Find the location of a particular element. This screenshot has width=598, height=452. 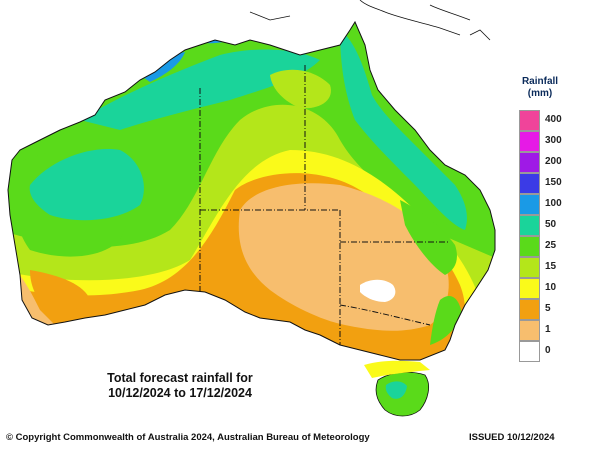

legend-label-15: 15 is located at coordinates (551, 266).